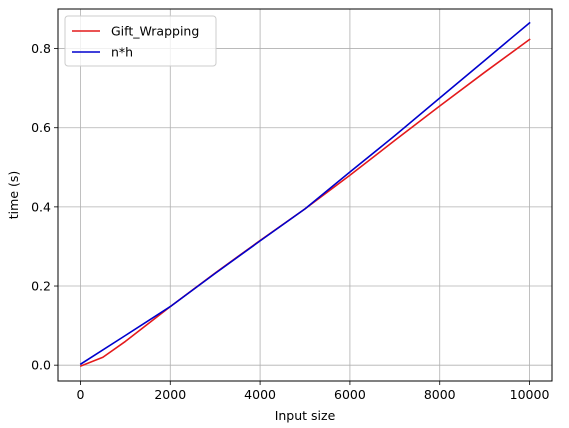 The height and width of the screenshot is (428, 569). I want to click on legend-label-gift-wrapping: Gift_Wrapping, so click(155, 31).